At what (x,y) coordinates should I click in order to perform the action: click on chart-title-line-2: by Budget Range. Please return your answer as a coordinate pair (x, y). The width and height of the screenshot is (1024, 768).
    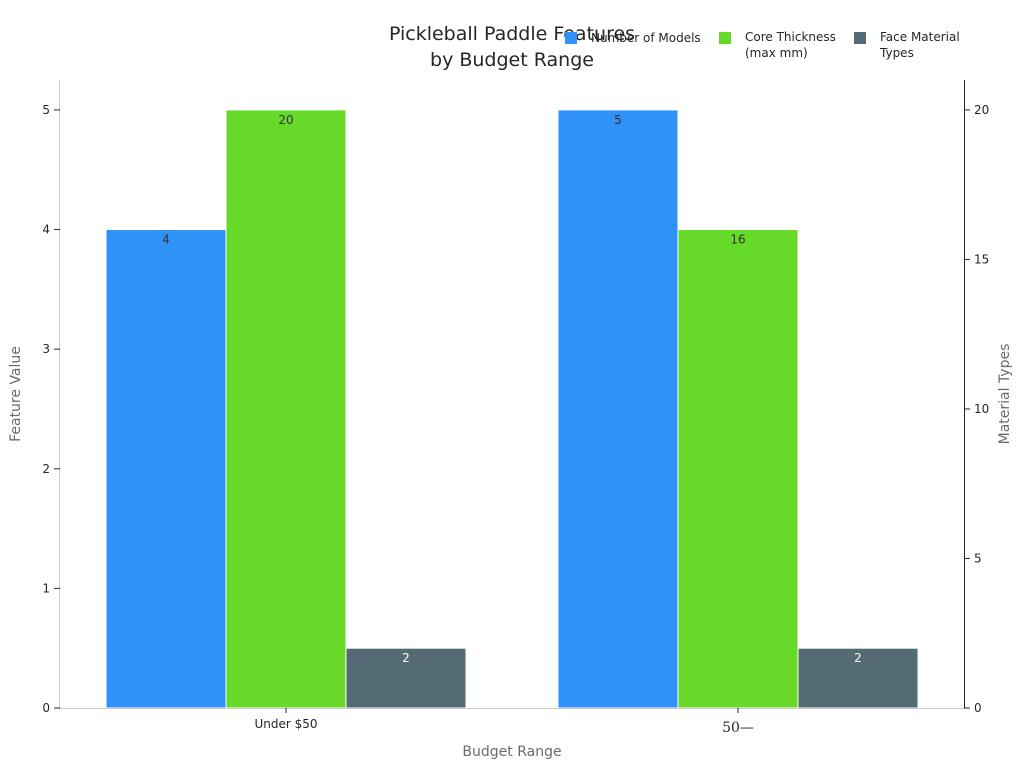
    Looking at the image, I should click on (512, 60).